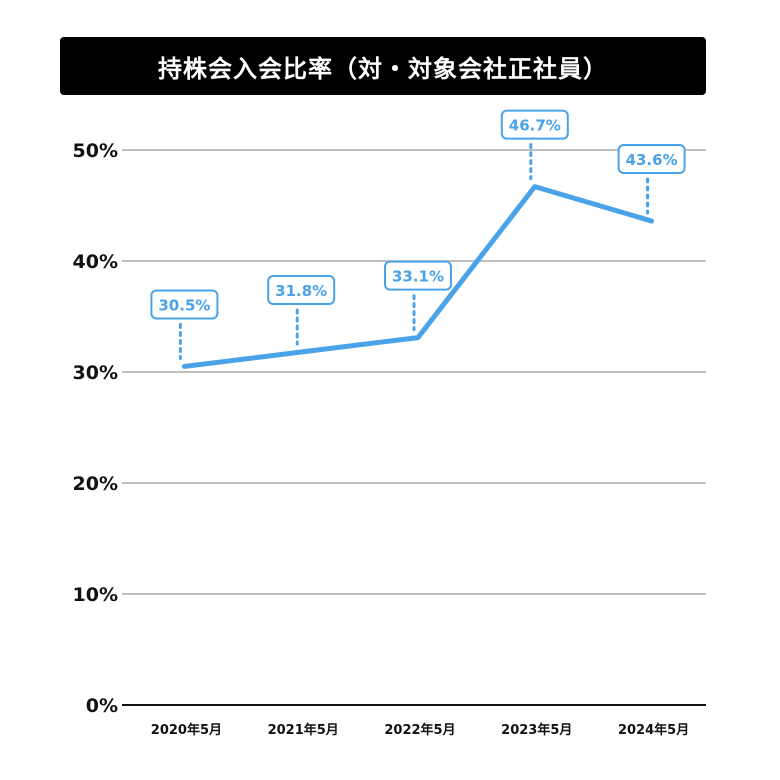 The image size is (780, 780). I want to click on x-tick-label-0: 2020年5月, so click(186, 730).